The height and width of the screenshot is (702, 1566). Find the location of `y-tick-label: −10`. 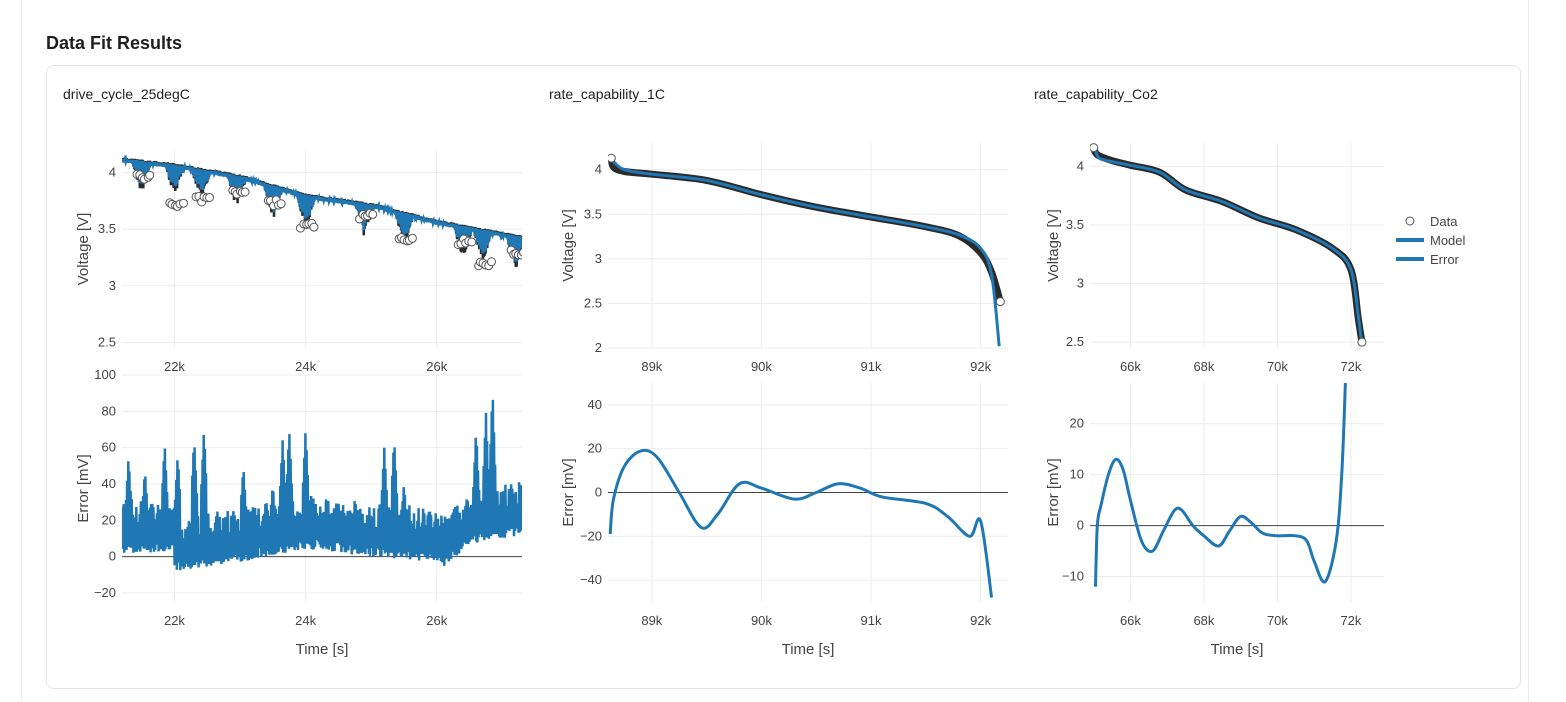

y-tick-label: −10 is located at coordinates (1073, 576).